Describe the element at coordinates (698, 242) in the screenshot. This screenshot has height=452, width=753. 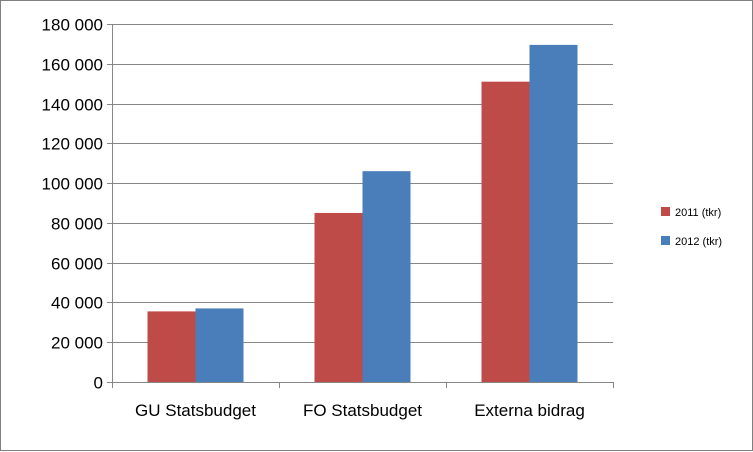
I see `legend-label: 2012 (tkr)` at that location.